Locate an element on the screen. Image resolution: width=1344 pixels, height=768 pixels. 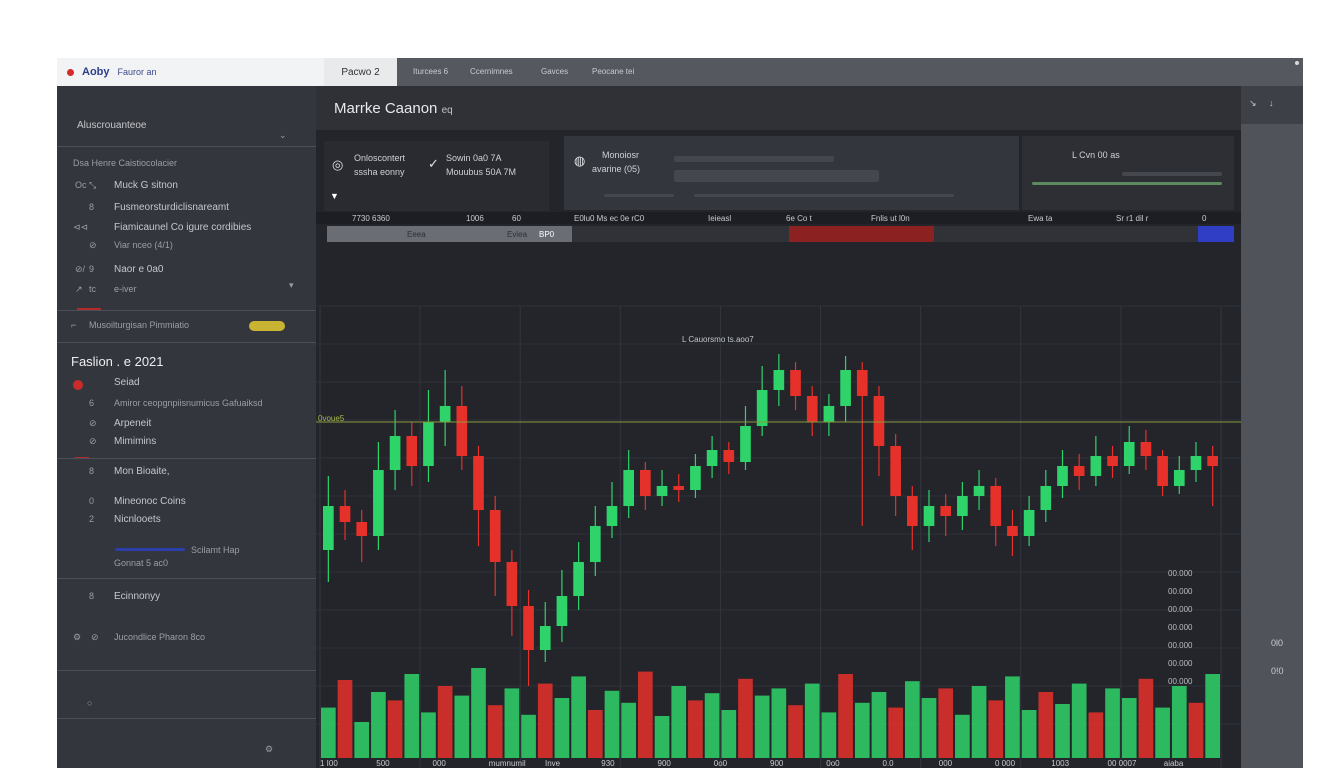
menu-item-2: Ccernimnes is located at coordinates (491, 71).